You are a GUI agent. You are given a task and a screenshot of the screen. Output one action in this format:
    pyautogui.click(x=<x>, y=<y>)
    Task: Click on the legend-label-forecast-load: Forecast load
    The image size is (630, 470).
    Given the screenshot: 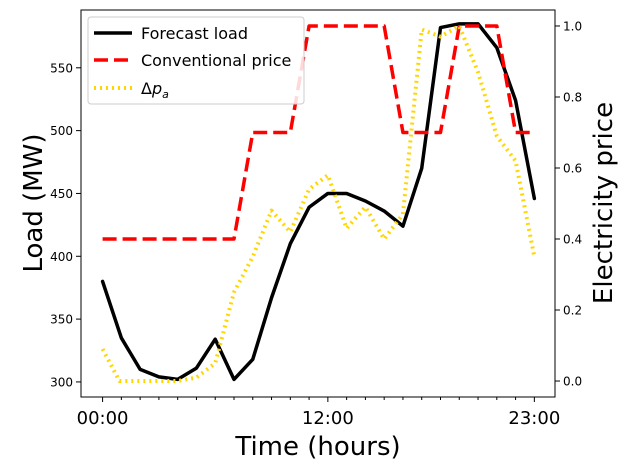 What is the action you would take?
    pyautogui.click(x=194, y=33)
    